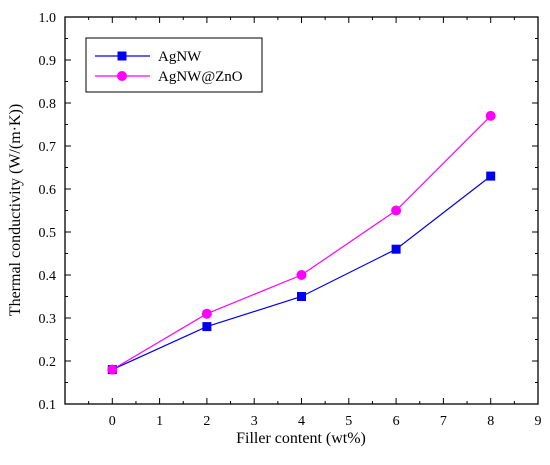  I want to click on y-tick-label: 0.4, so click(48, 276).